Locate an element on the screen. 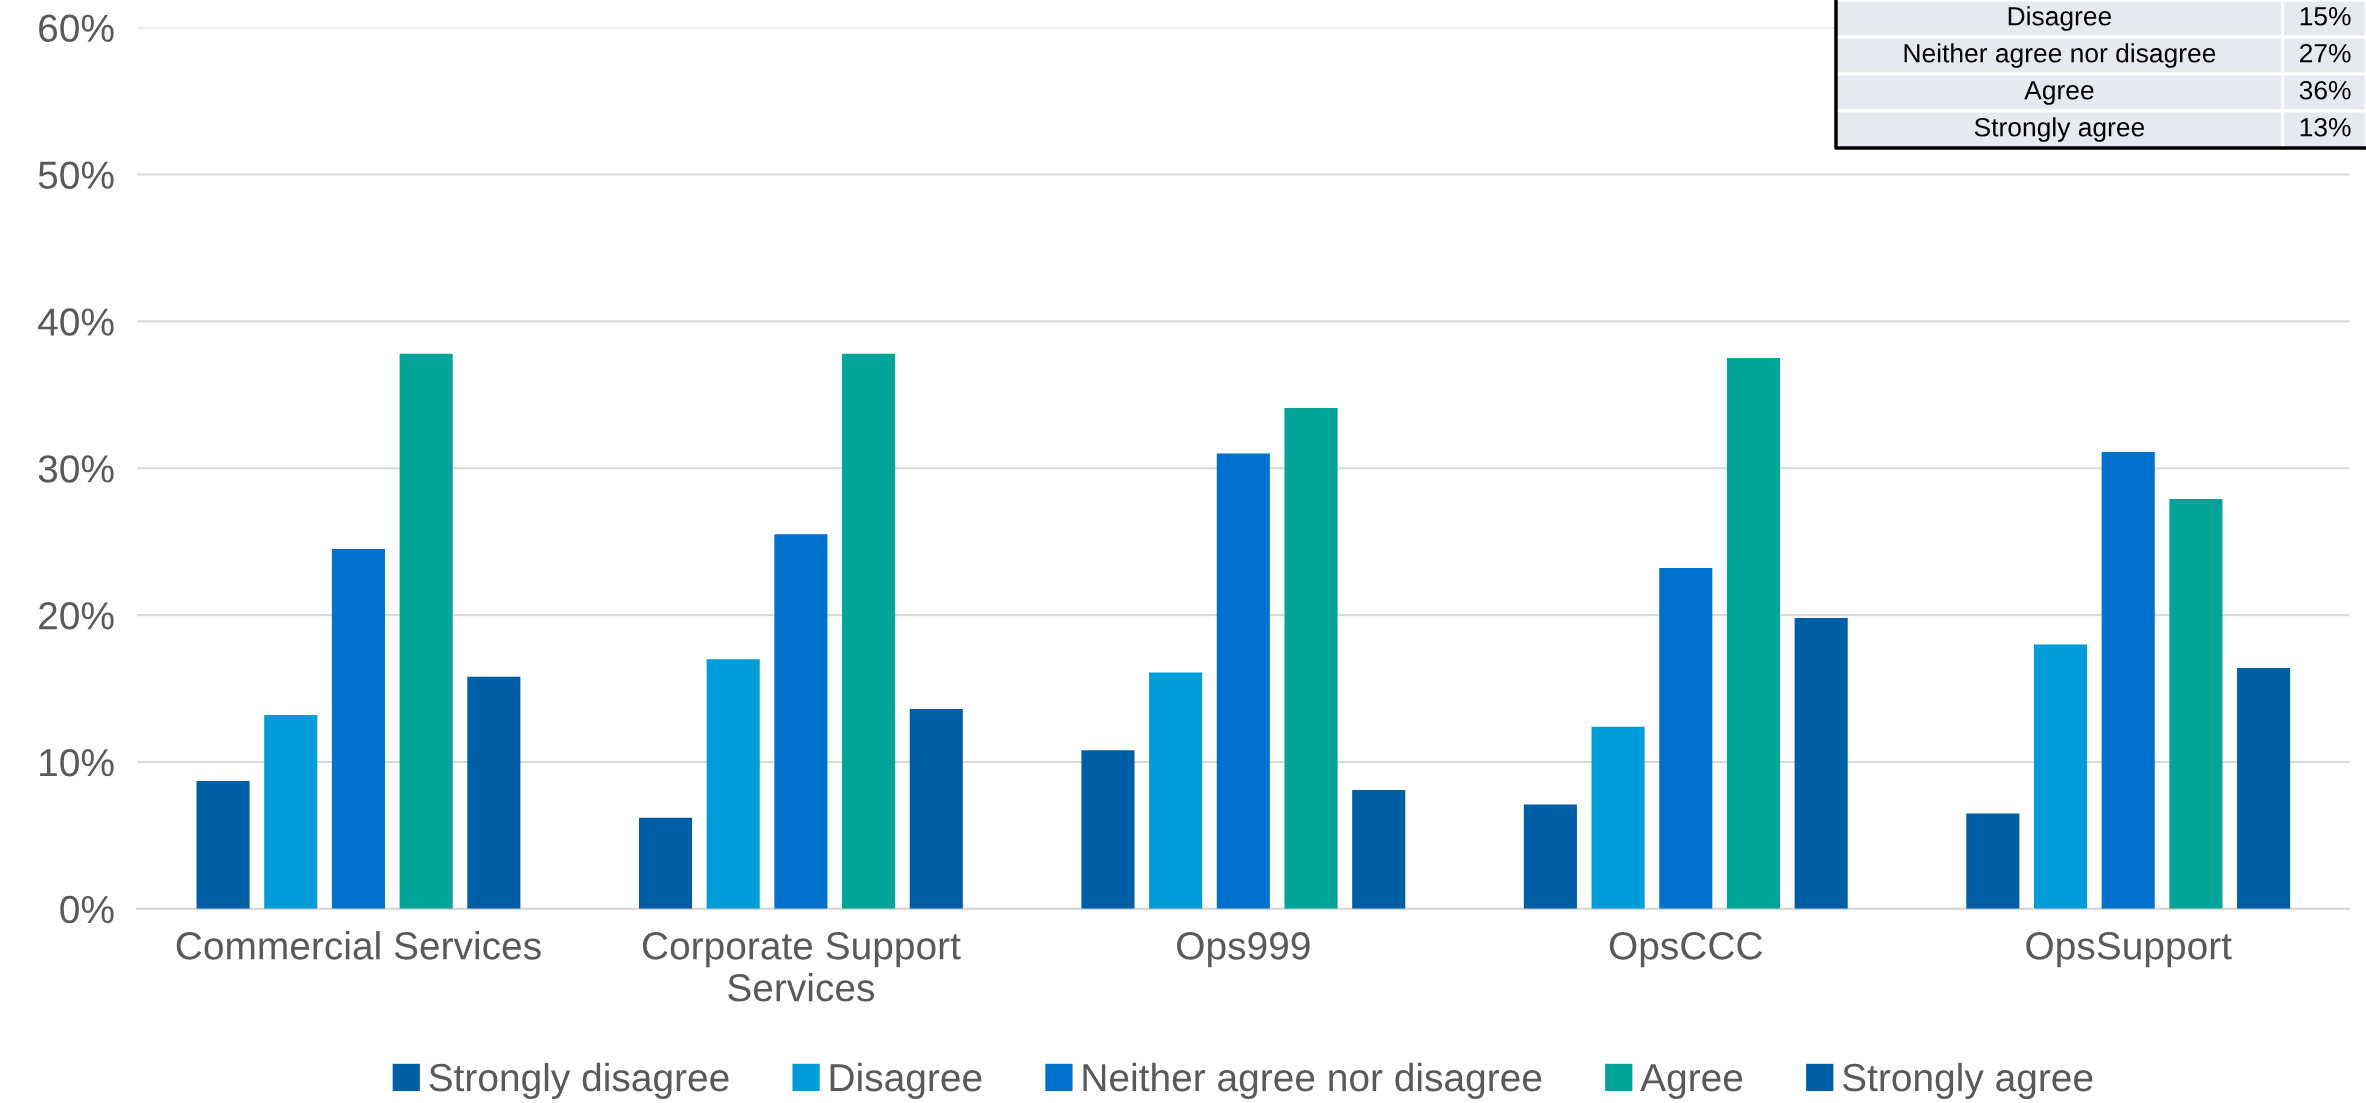  y-tick-label: 0% is located at coordinates (87, 909).